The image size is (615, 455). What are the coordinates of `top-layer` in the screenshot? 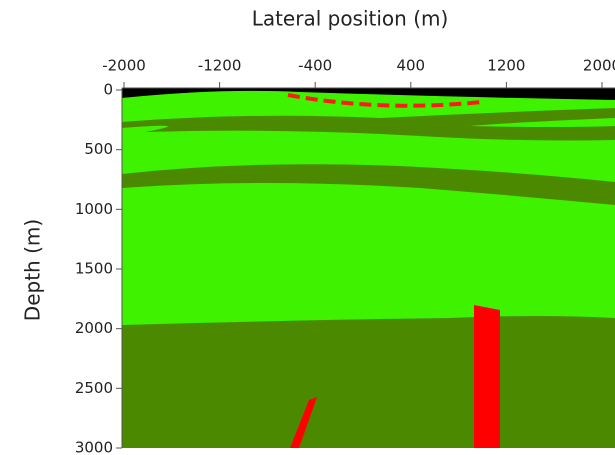 It's located at (368, 94).